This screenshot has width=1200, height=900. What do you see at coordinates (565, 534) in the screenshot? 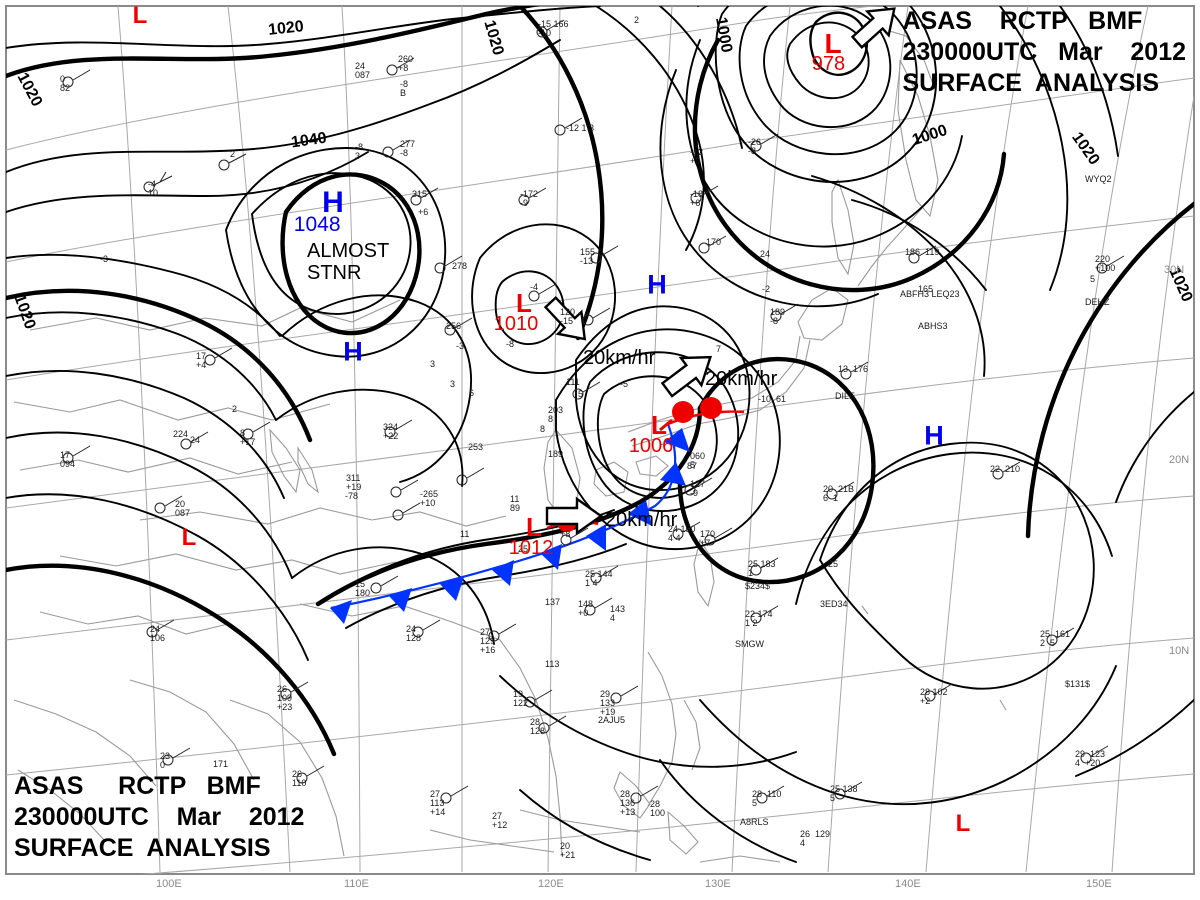
I see `station-plot: +8` at bounding box center [565, 534].